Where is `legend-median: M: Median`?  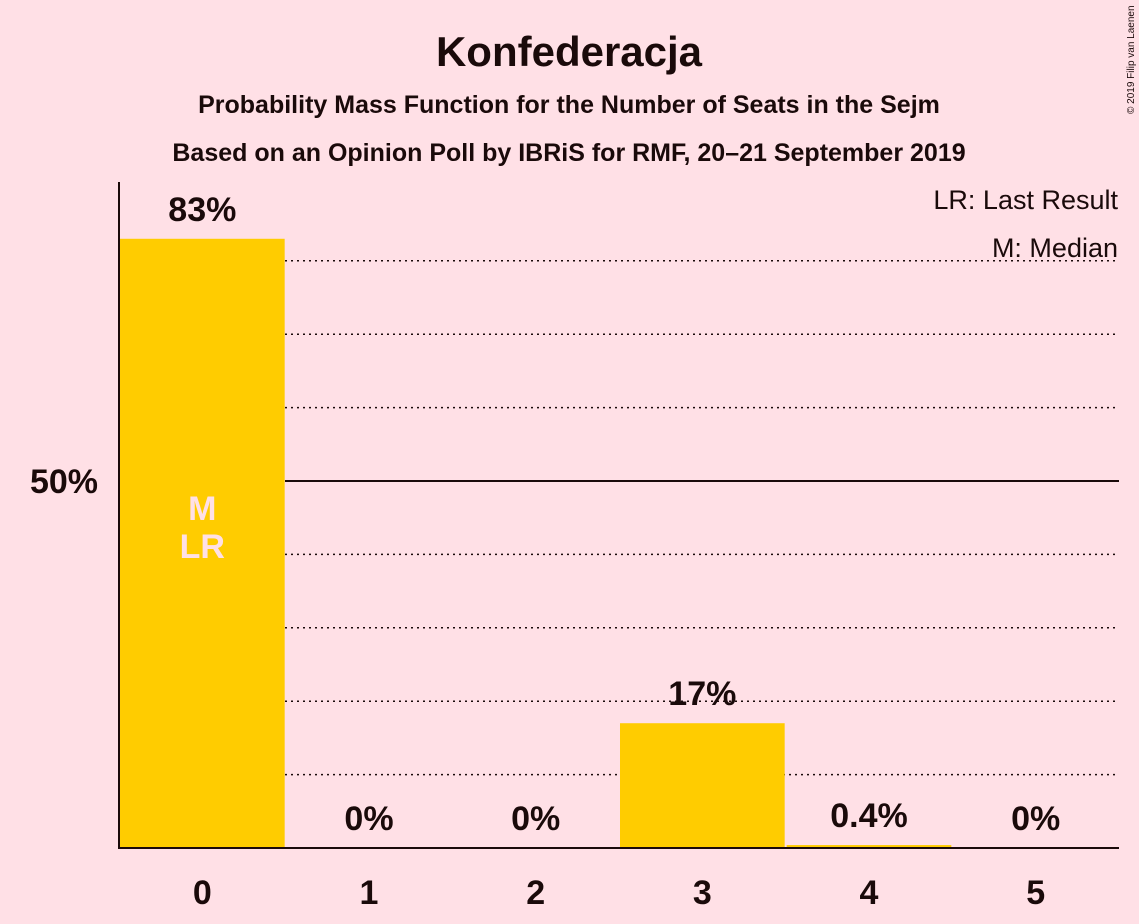 legend-median: M: Median is located at coordinates (1055, 248).